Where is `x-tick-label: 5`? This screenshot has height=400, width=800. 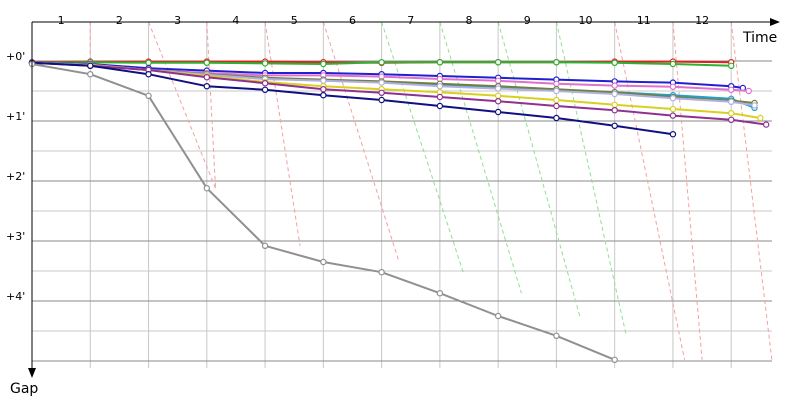
x-tick-label: 5 is located at coordinates (294, 20).